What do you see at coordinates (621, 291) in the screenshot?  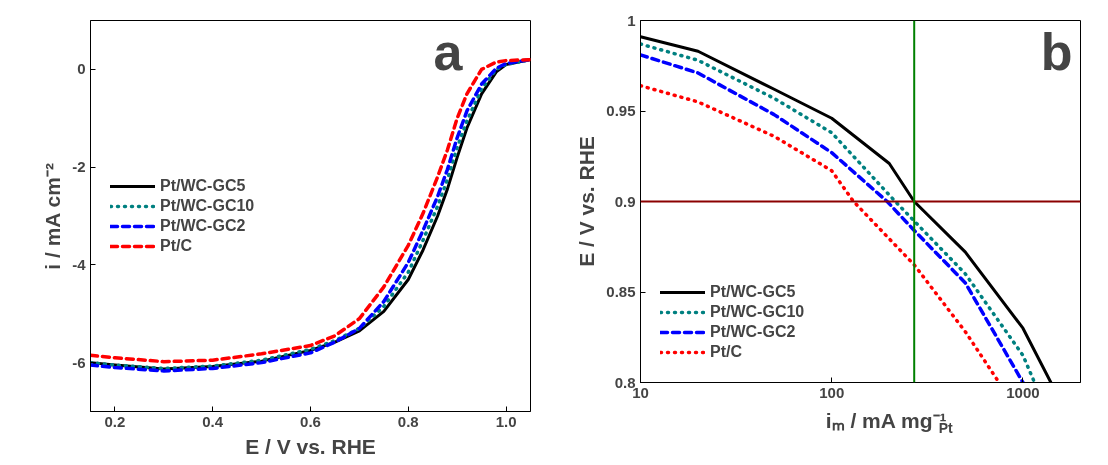 I see `y-tick-label: 0.85` at bounding box center [621, 291].